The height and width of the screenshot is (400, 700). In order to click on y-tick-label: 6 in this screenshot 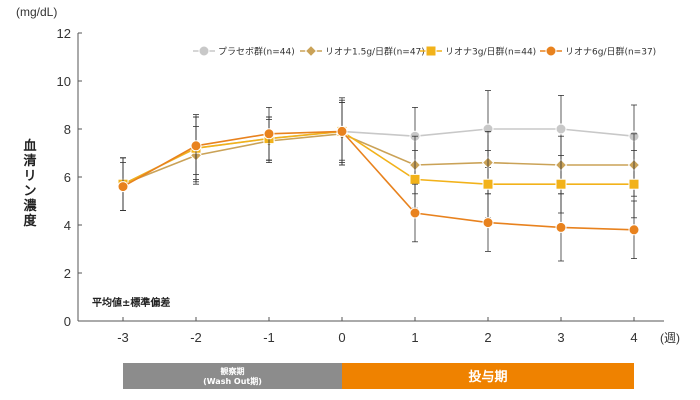, I will do `click(67, 177)`.